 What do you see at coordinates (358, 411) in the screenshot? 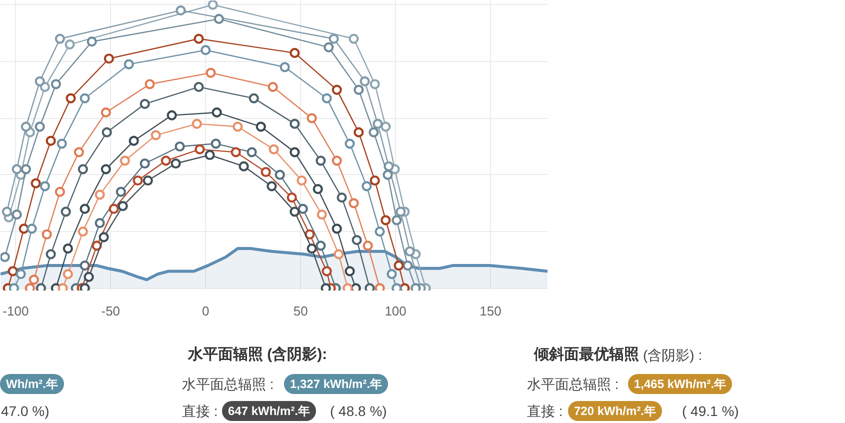
I see `text: ( 48.8 %)` at bounding box center [358, 411].